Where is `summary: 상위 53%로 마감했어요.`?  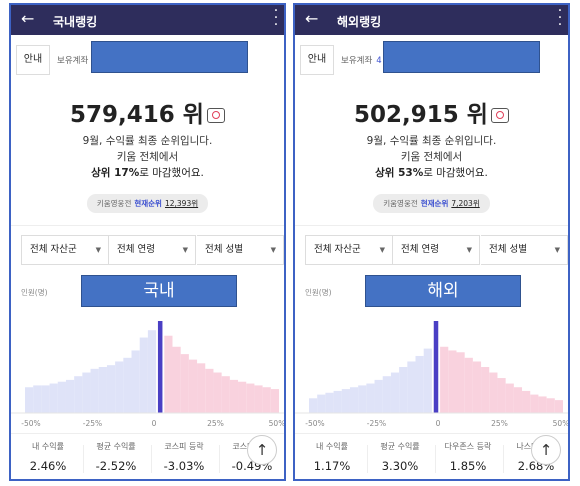
summary: 상위 53%로 마감했어요. is located at coordinates (431, 172).